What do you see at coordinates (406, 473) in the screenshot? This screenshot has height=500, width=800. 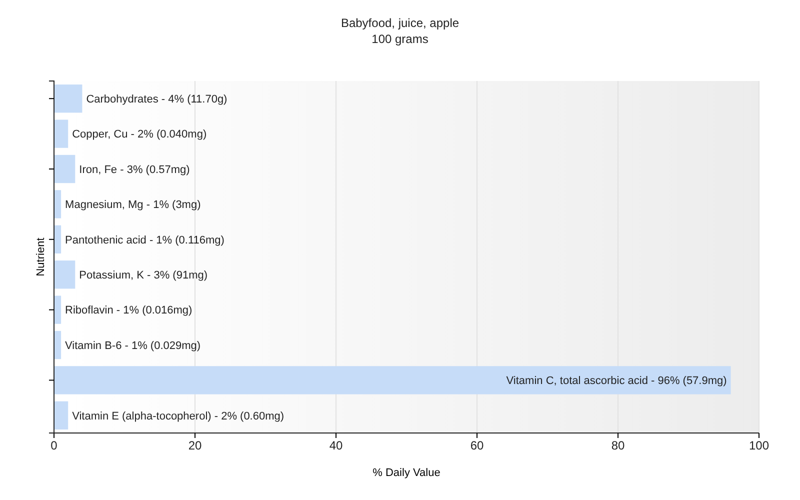 I see `x-axis-title: % Daily Value` at bounding box center [406, 473].